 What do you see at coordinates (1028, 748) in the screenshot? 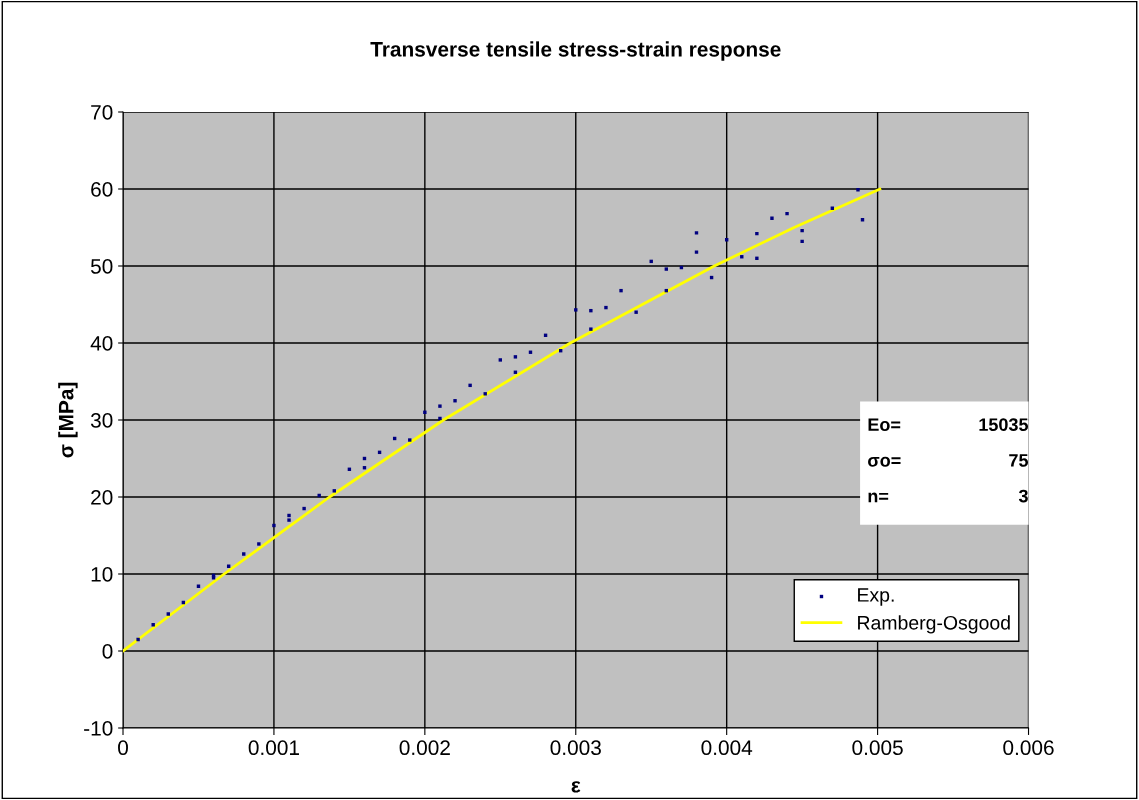
I see `x-tick-label: 0.006` at bounding box center [1028, 748].